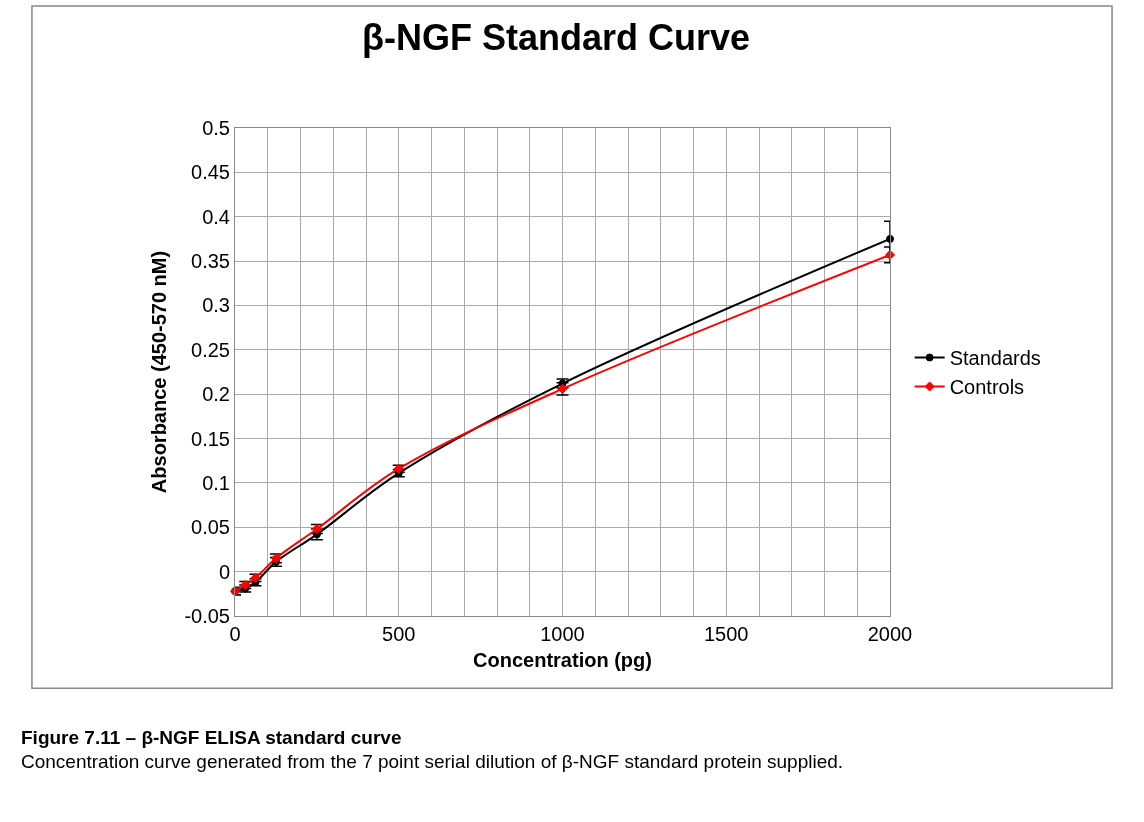 Image resolution: width=1144 pixels, height=822 pixels. I want to click on y-tick-label: 0.35, so click(210, 261).